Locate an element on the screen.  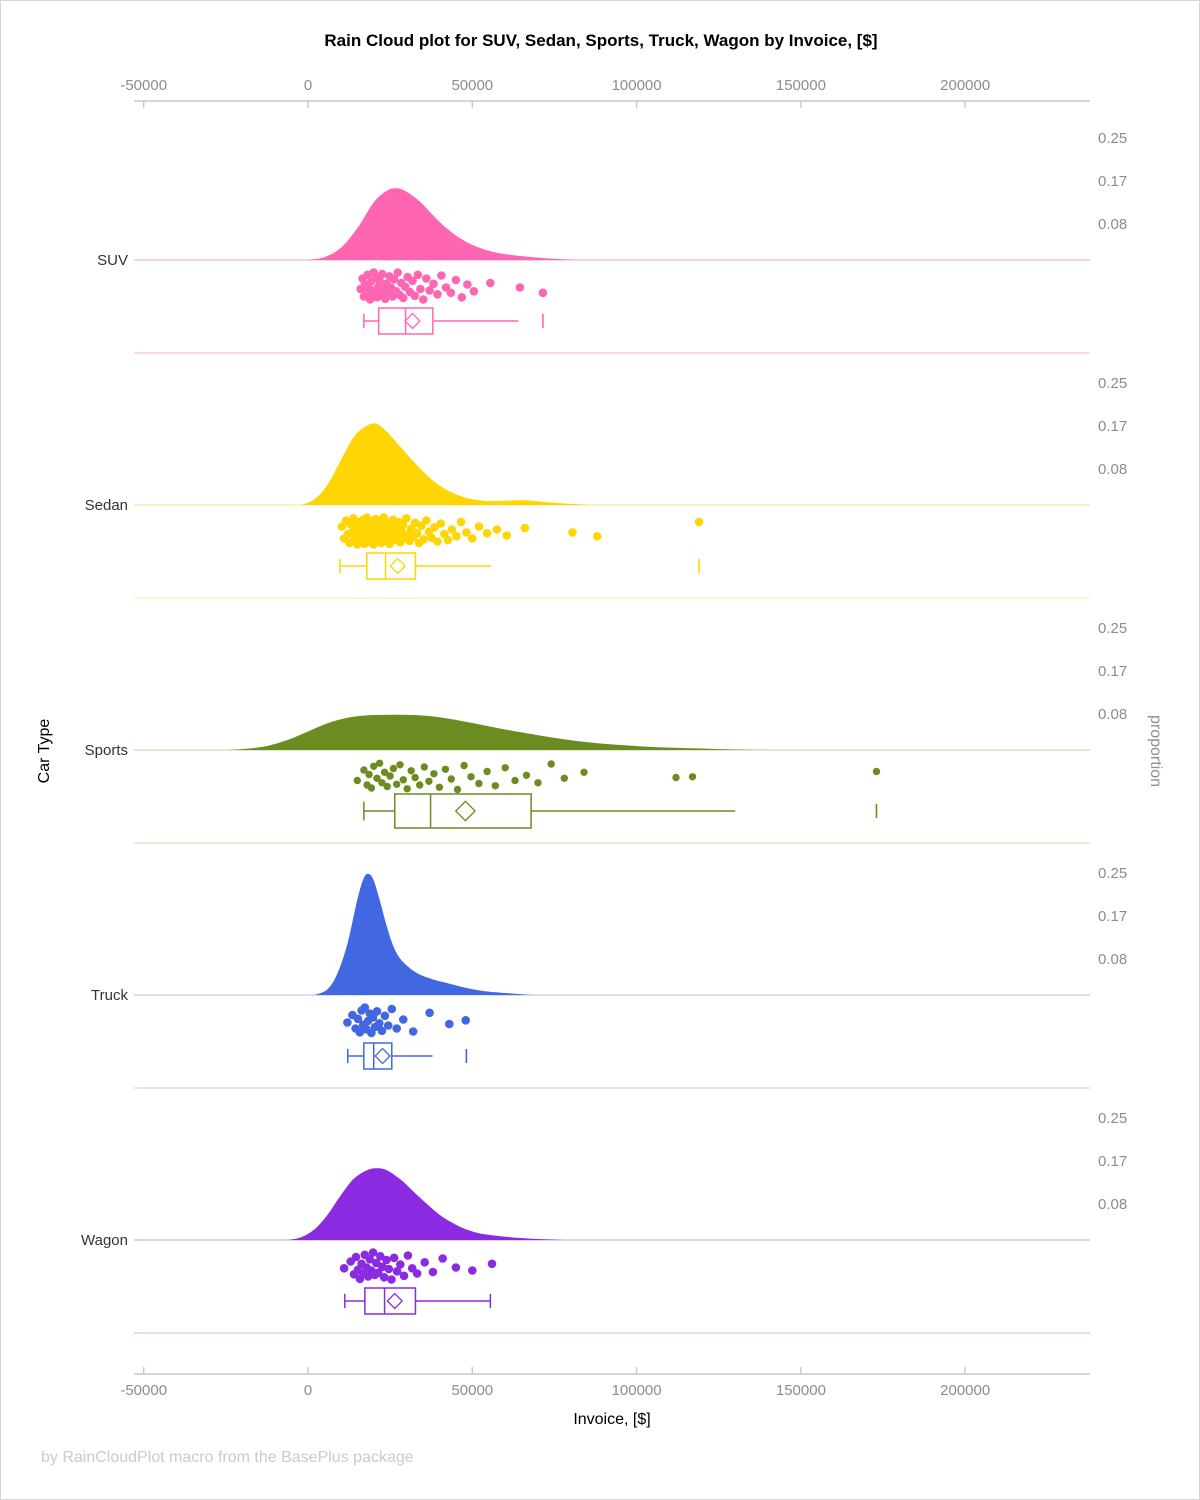
row-label-sports: Sports is located at coordinates (106, 750).